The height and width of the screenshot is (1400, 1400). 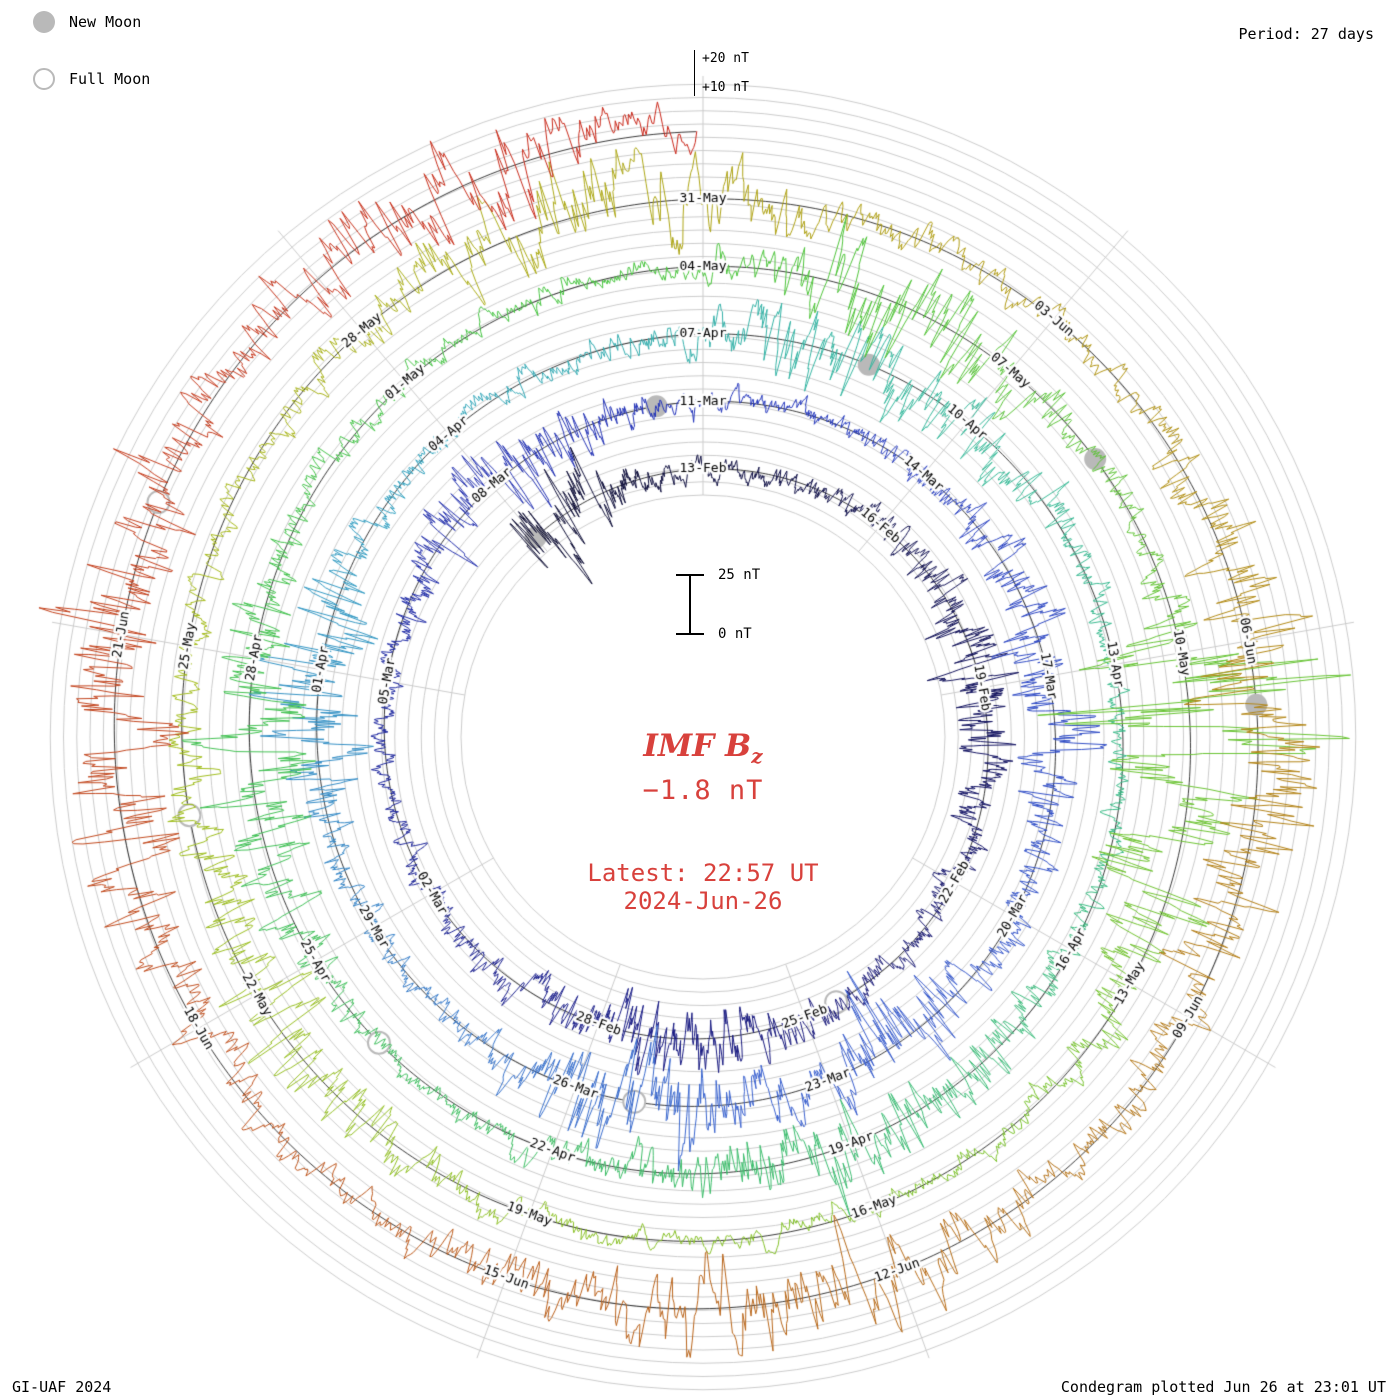 What do you see at coordinates (690, 634) in the screenshot?
I see `scale-bar-bottom-cap` at bounding box center [690, 634].